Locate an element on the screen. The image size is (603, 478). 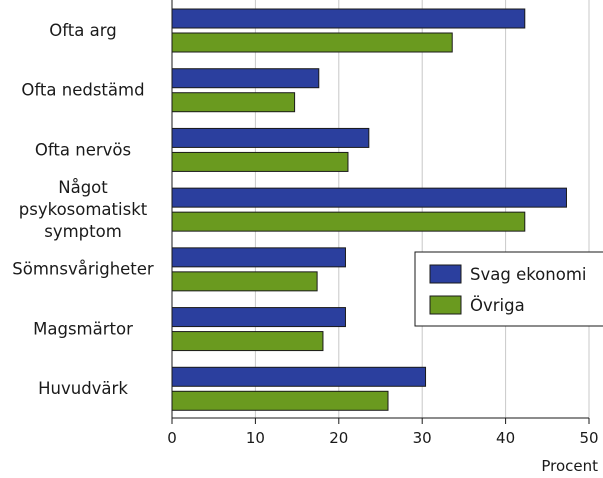
category-label-line: Magsmärtor is located at coordinates (83, 328).